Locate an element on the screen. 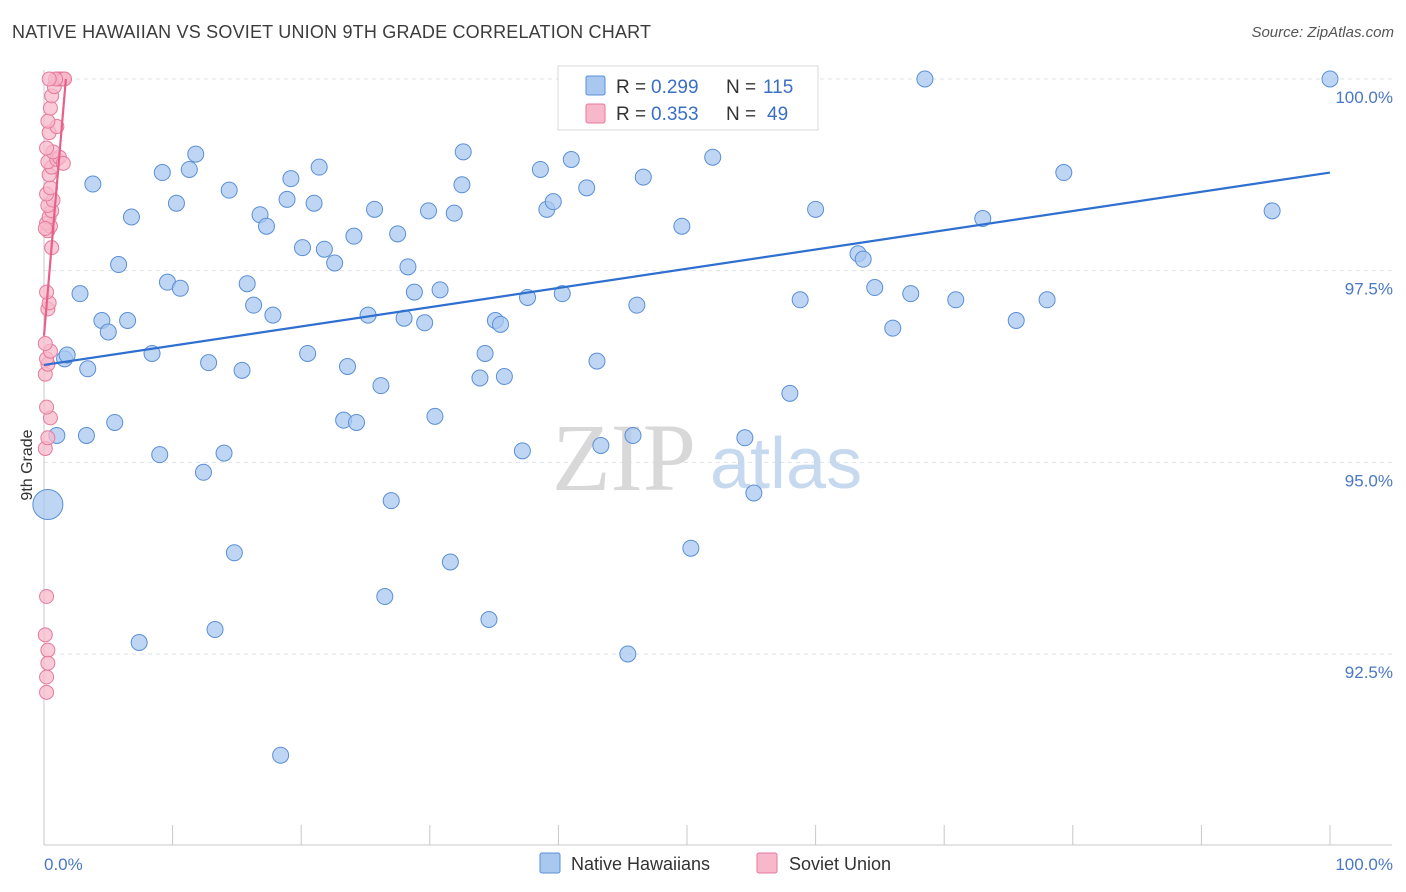  watermark-zip: ZIP is located at coordinates (624, 457).